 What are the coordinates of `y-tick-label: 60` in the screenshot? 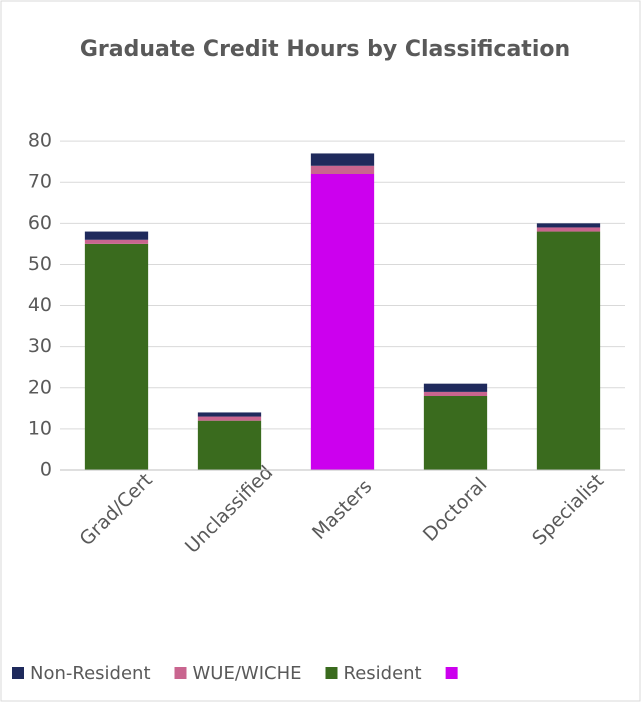 It's located at (40, 223).